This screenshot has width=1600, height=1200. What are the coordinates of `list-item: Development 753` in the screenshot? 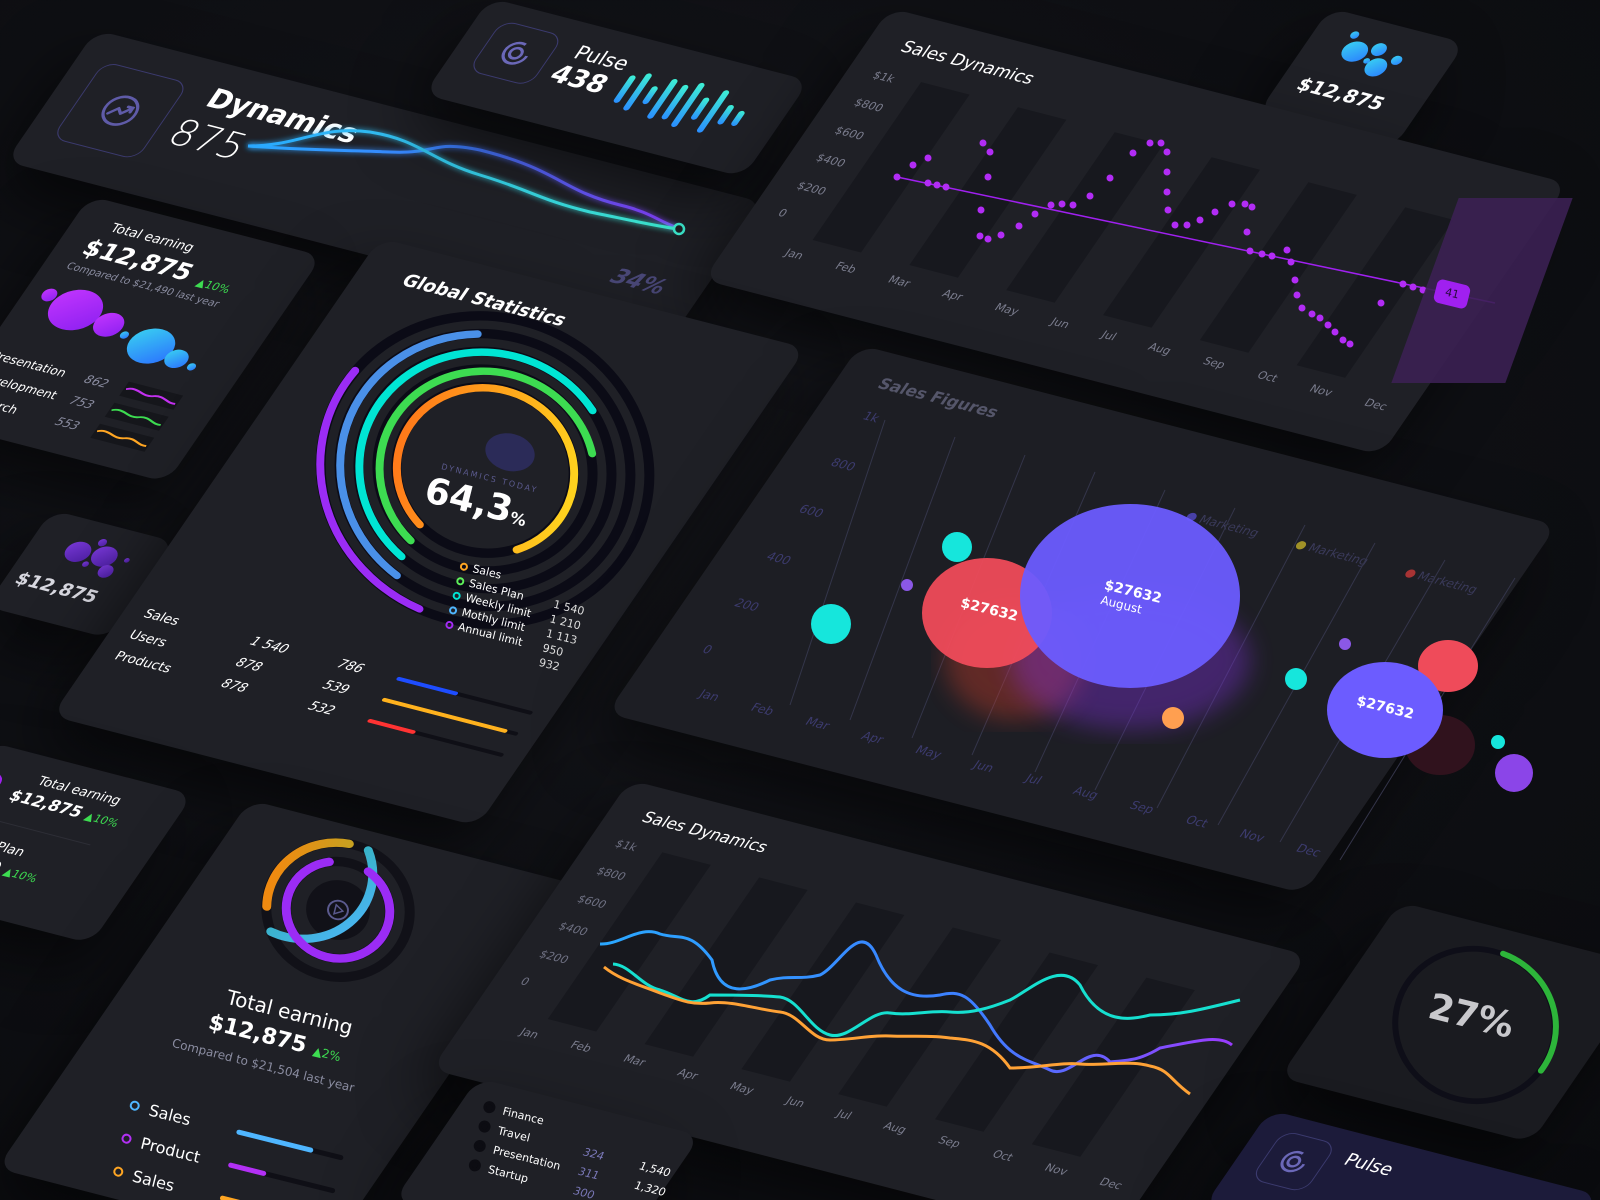 It's located at (99, 403).